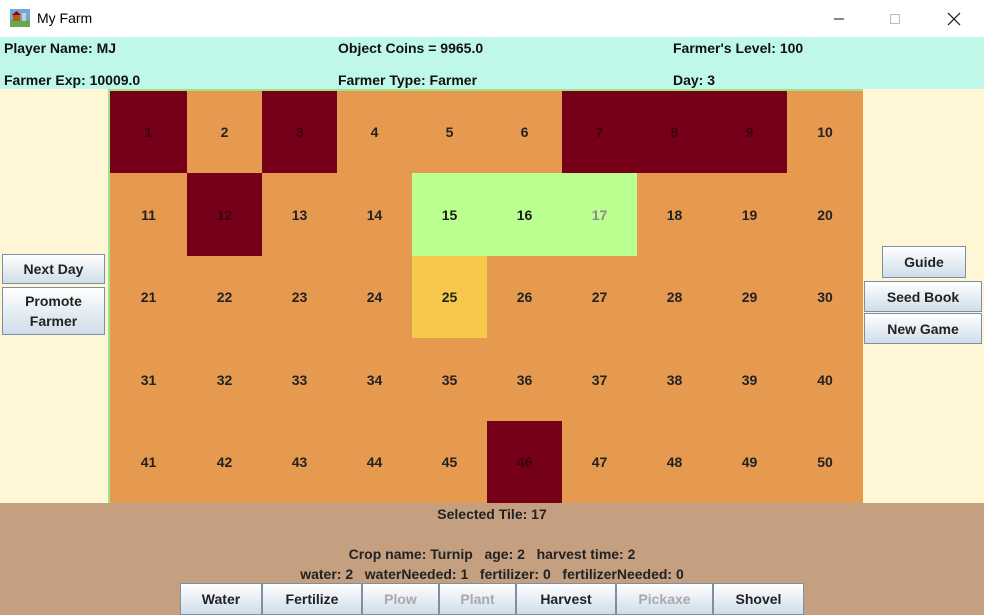  Describe the element at coordinates (758, 599) in the screenshot. I see `shovel-button: Shovel` at that location.